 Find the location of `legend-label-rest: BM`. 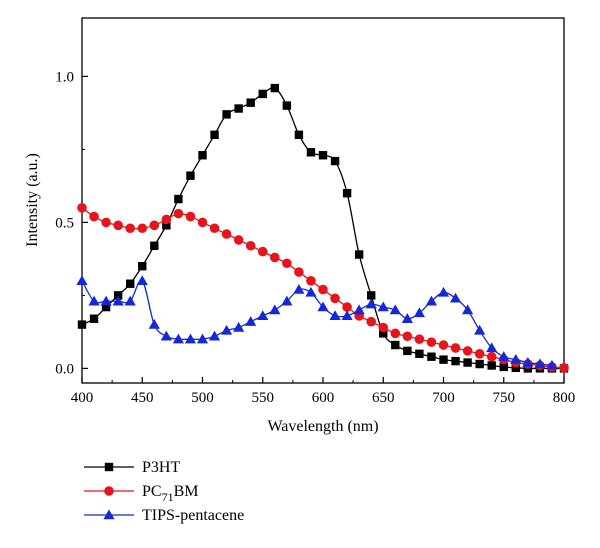

legend-label-rest: BM is located at coordinates (186, 491).